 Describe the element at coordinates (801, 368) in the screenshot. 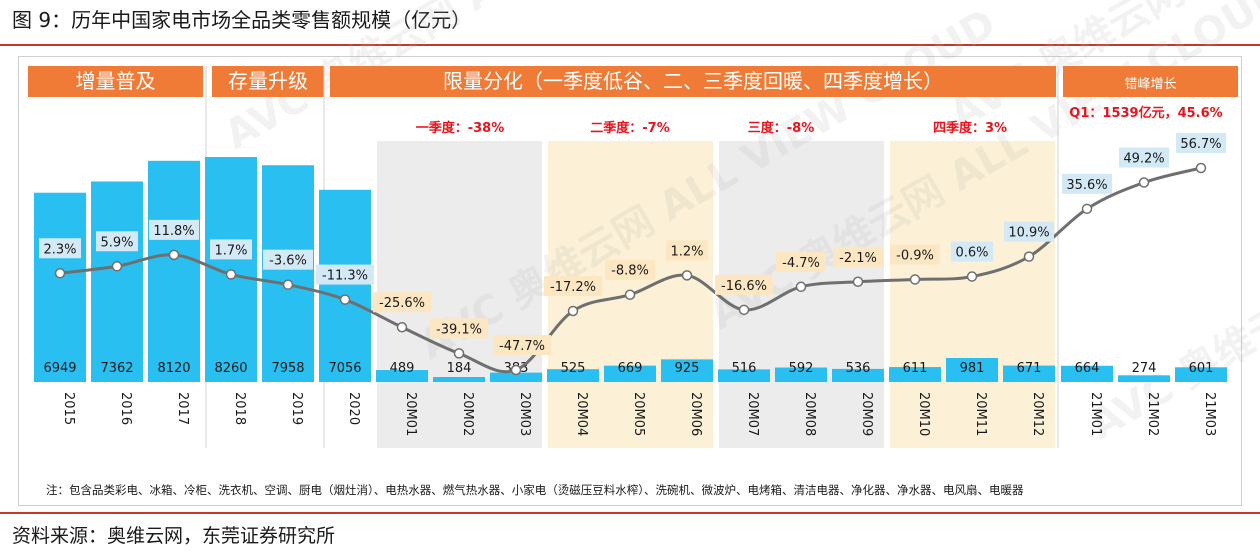

I see `bar-value-label-20M08: 592` at that location.